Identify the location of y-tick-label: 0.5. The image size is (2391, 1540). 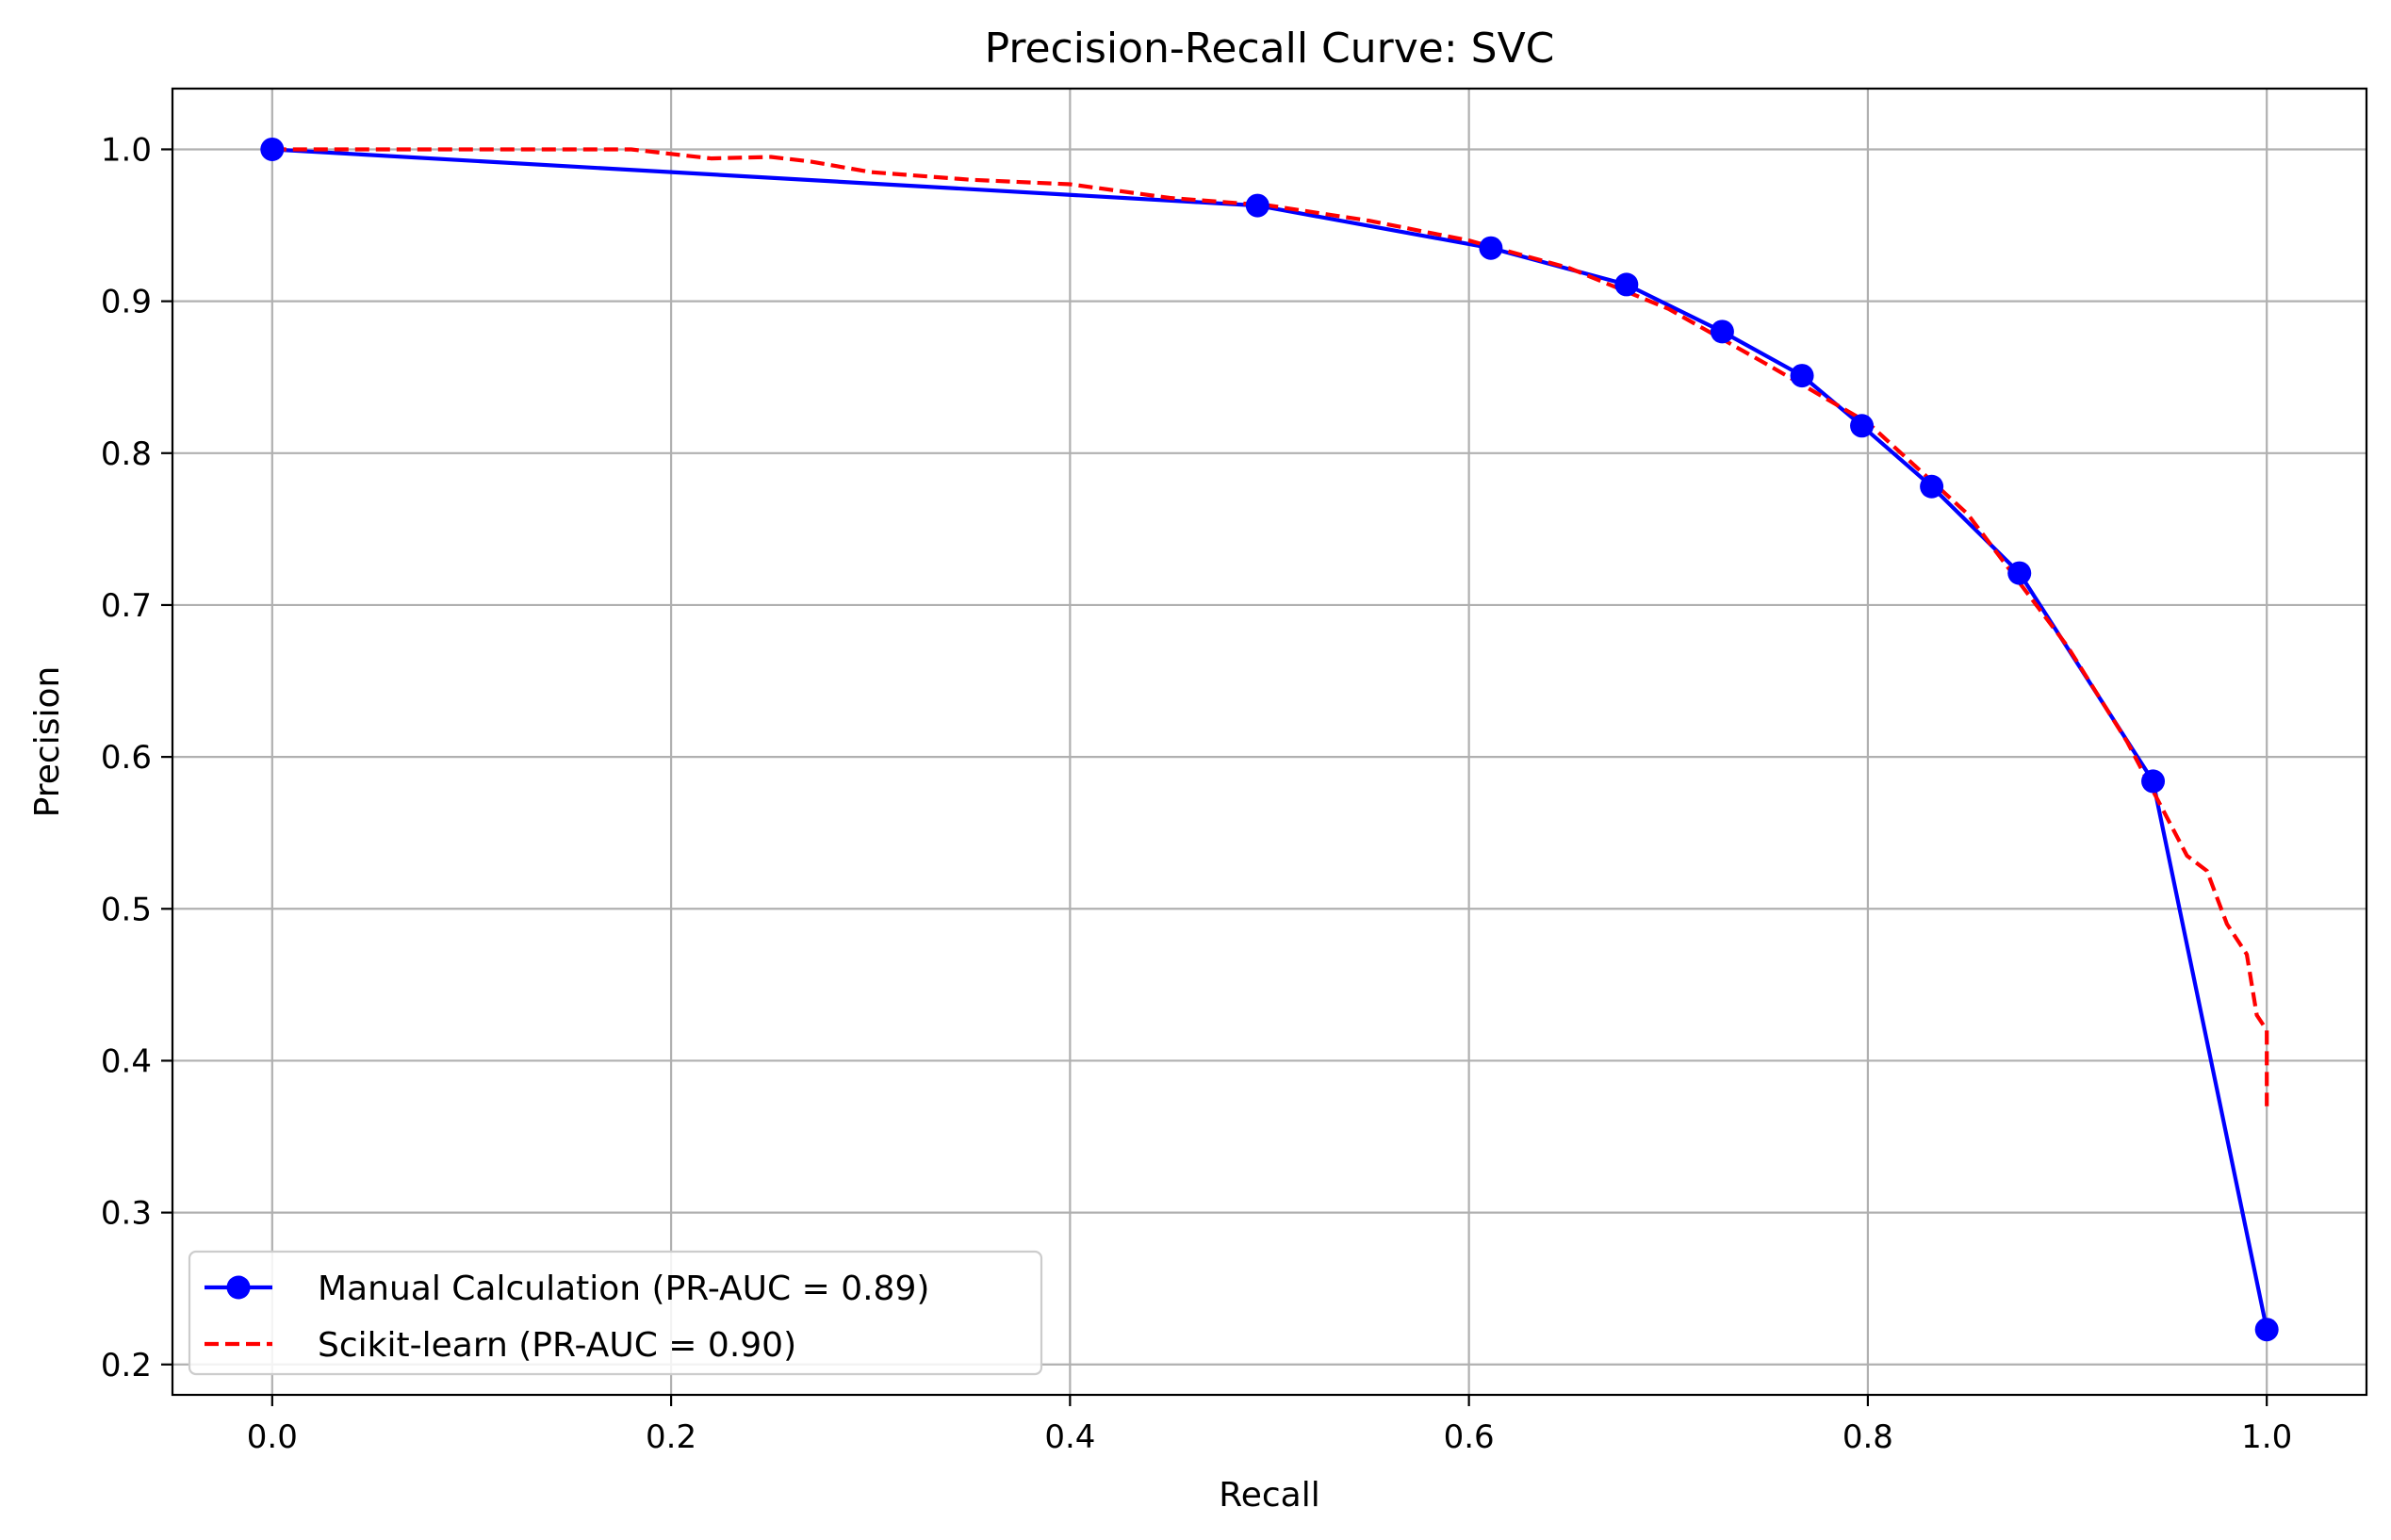
(126, 909).